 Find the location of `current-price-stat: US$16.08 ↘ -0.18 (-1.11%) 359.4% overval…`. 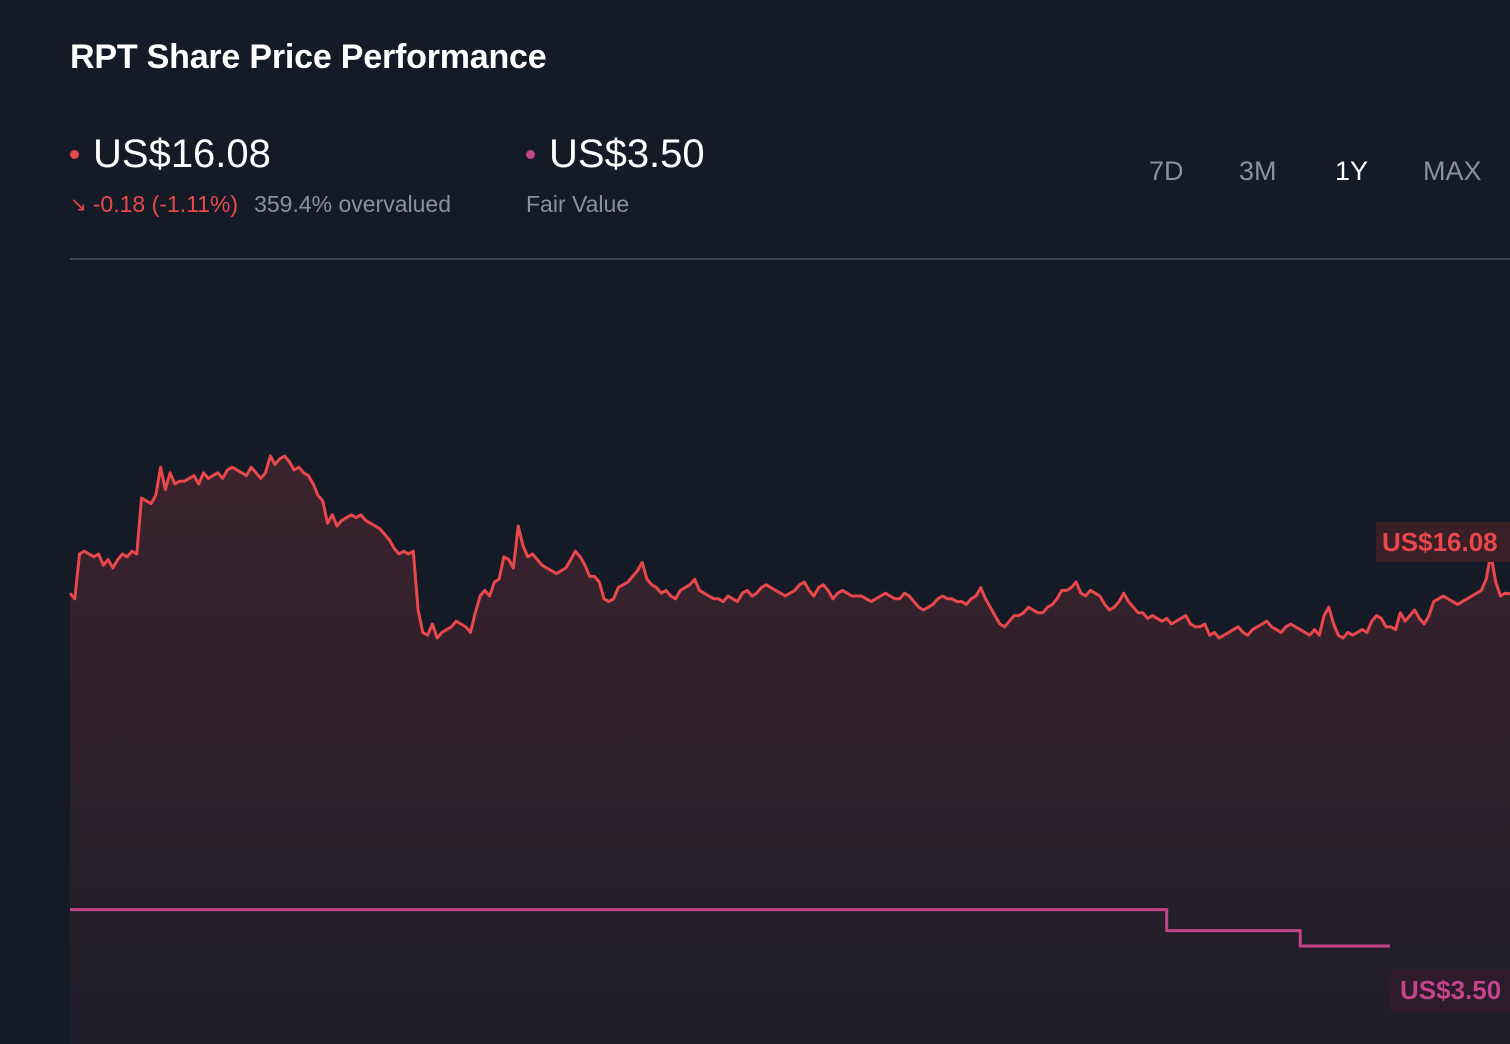

current-price-stat: US$16.08 ↘ -0.18 (-1.11%) 359.4% overval… is located at coordinates (260, 175).